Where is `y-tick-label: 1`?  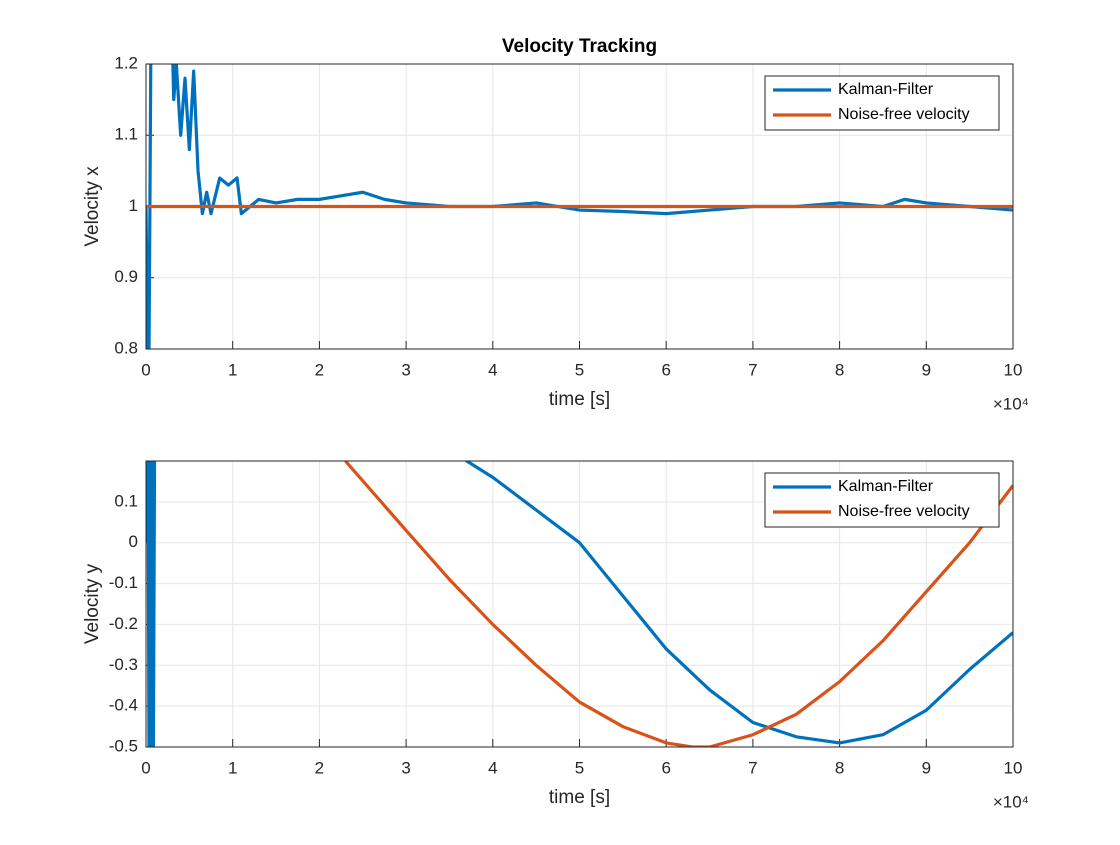 y-tick-label: 1 is located at coordinates (133, 205).